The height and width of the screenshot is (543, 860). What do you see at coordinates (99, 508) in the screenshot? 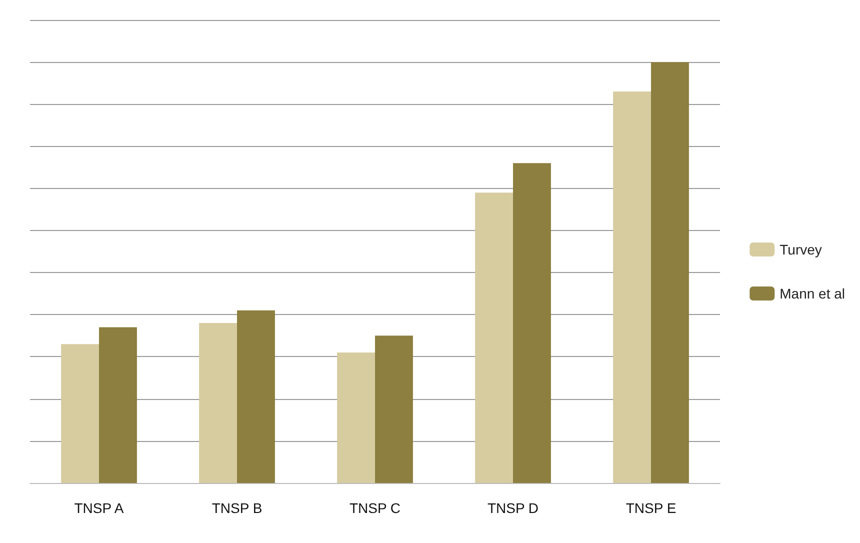
I see `x-tick-label: TNSP A` at bounding box center [99, 508].